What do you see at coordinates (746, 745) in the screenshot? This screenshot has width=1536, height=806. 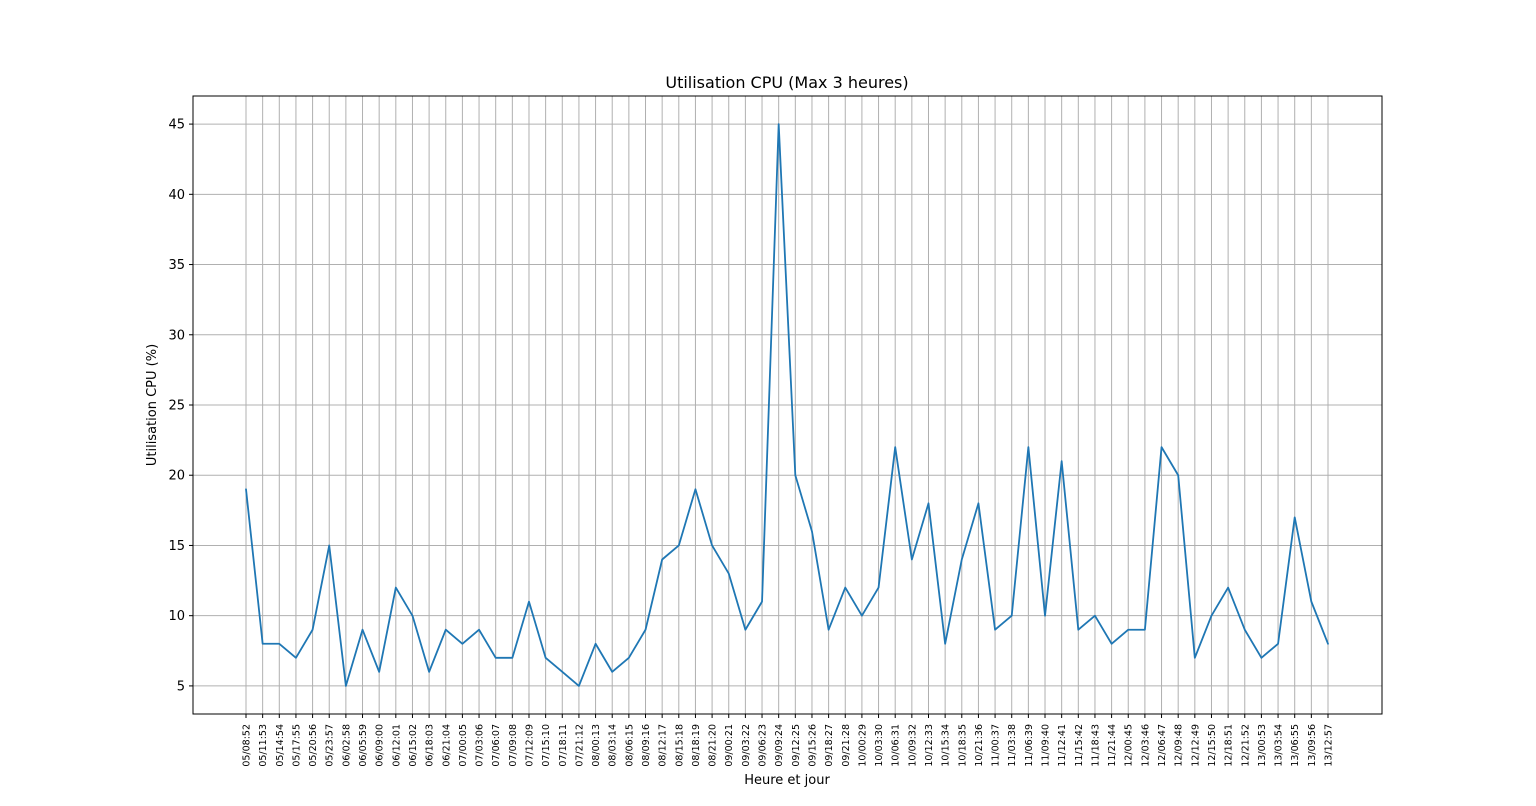 I see `x-tick-label: 09/03:22` at bounding box center [746, 745].